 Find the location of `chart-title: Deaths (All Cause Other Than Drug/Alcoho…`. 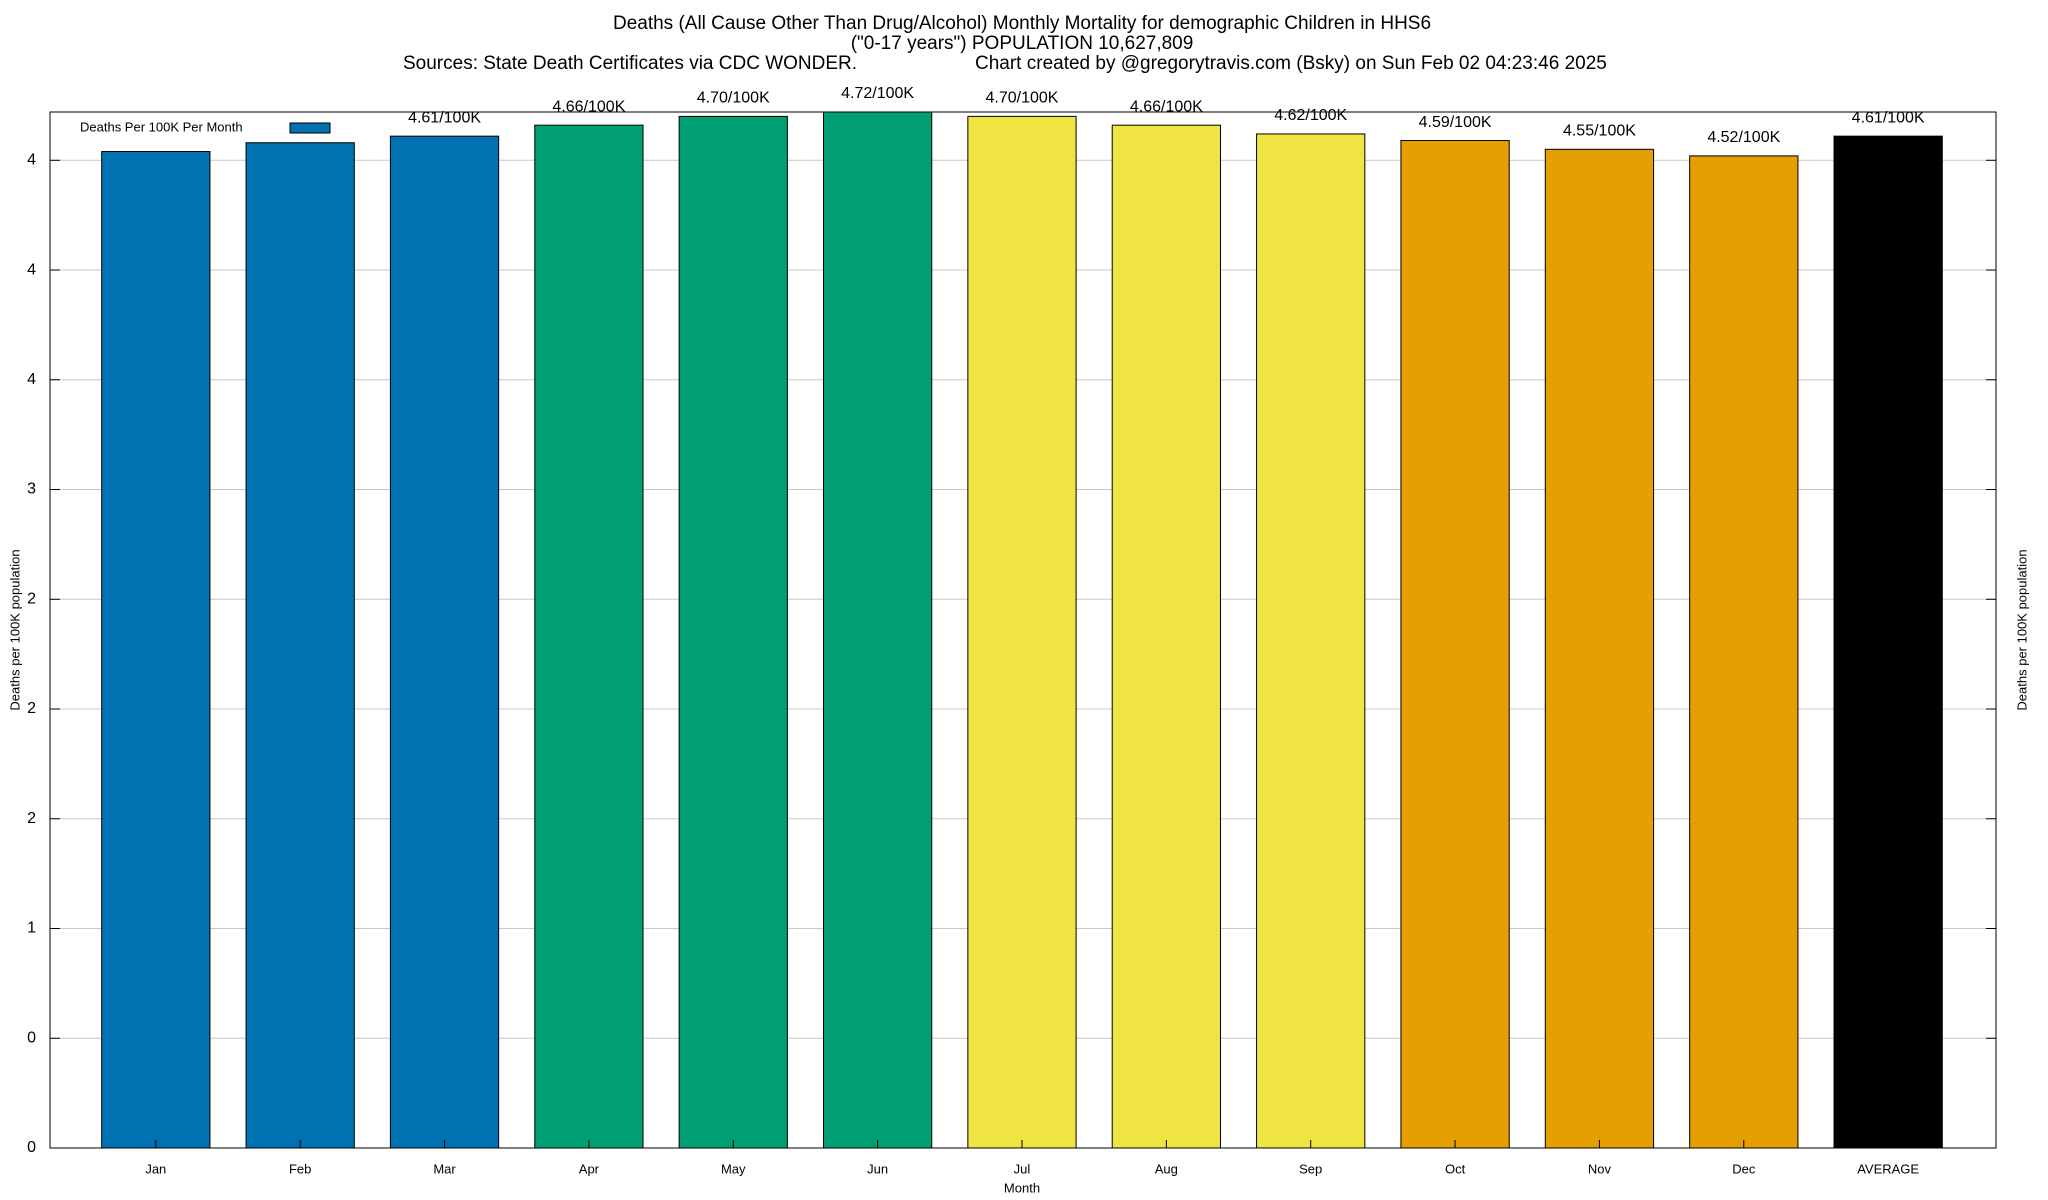

chart-title: Deaths (All Cause Other Than Drug/Alcoho… is located at coordinates (1022, 23).